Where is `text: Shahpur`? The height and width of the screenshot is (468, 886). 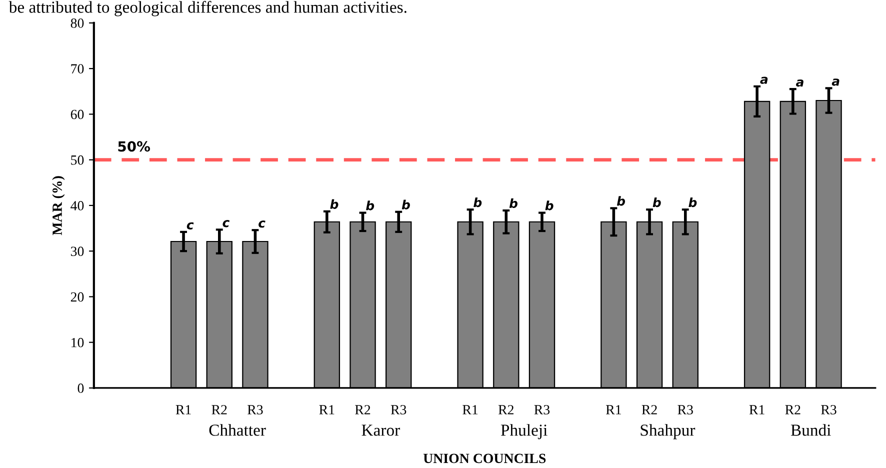
text: Shahpur is located at coordinates (668, 432).